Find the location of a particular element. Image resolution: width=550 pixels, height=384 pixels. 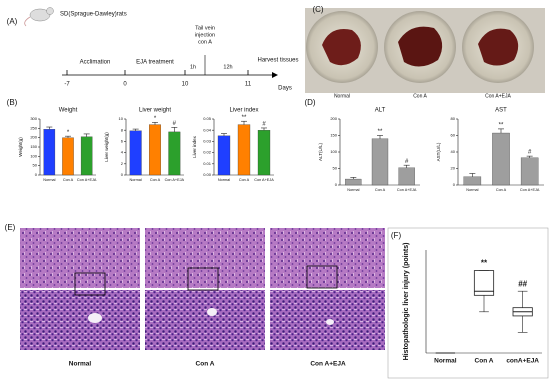

timeline-harvest: Harvest tissues is located at coordinates (277, 61).